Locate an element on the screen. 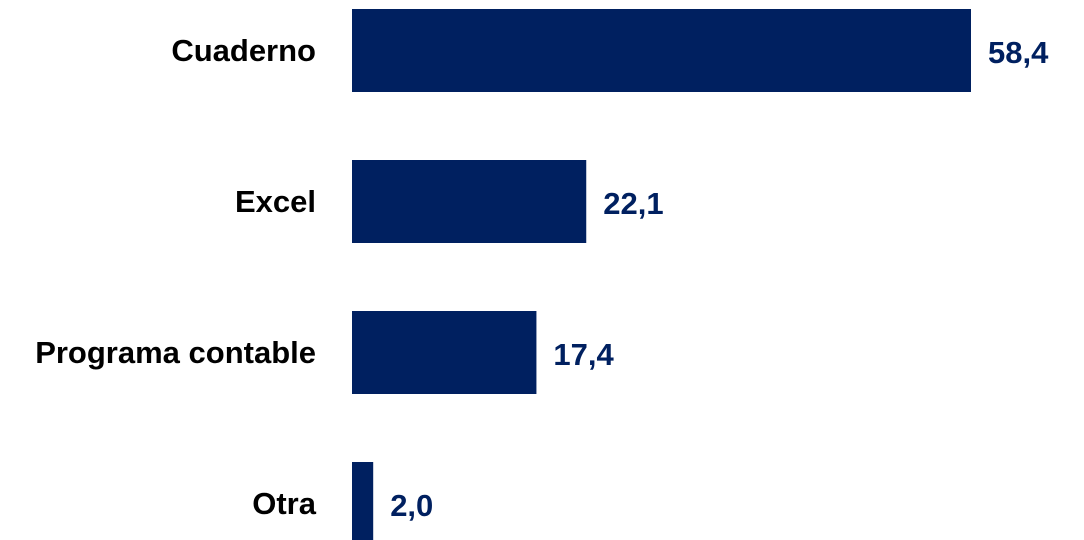 This screenshot has width=1084, height=540. category-label-0: Cuaderno is located at coordinates (243, 50).